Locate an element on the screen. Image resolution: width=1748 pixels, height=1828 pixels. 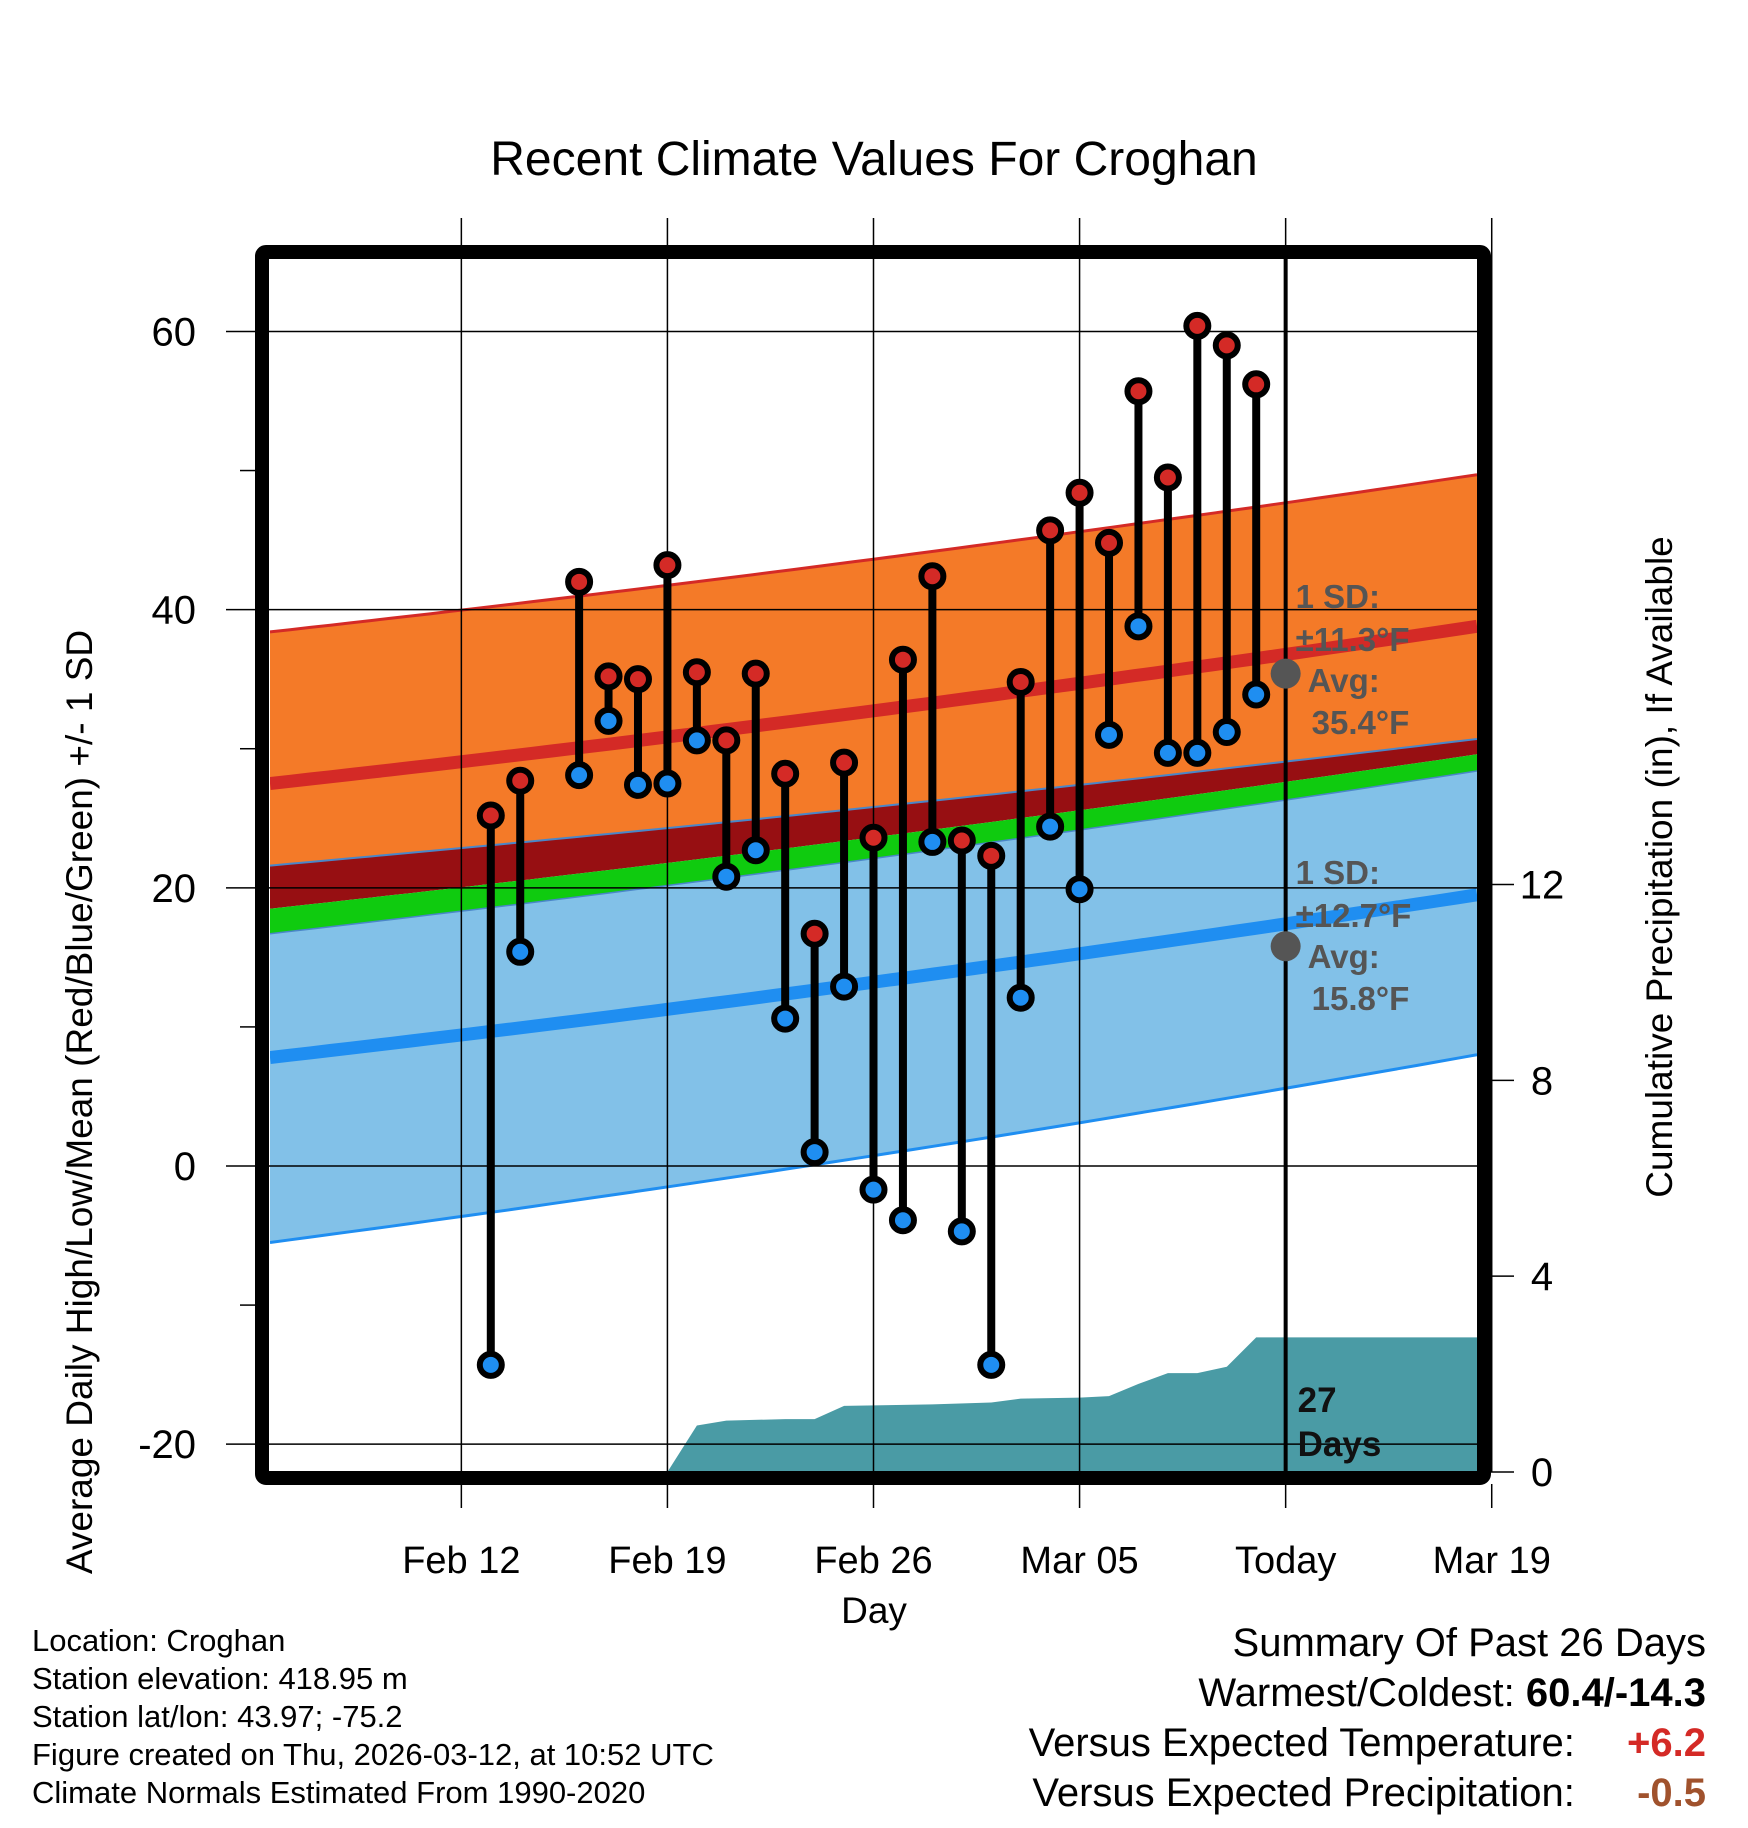
today-high-avg-marker is located at coordinates (1285, 673).